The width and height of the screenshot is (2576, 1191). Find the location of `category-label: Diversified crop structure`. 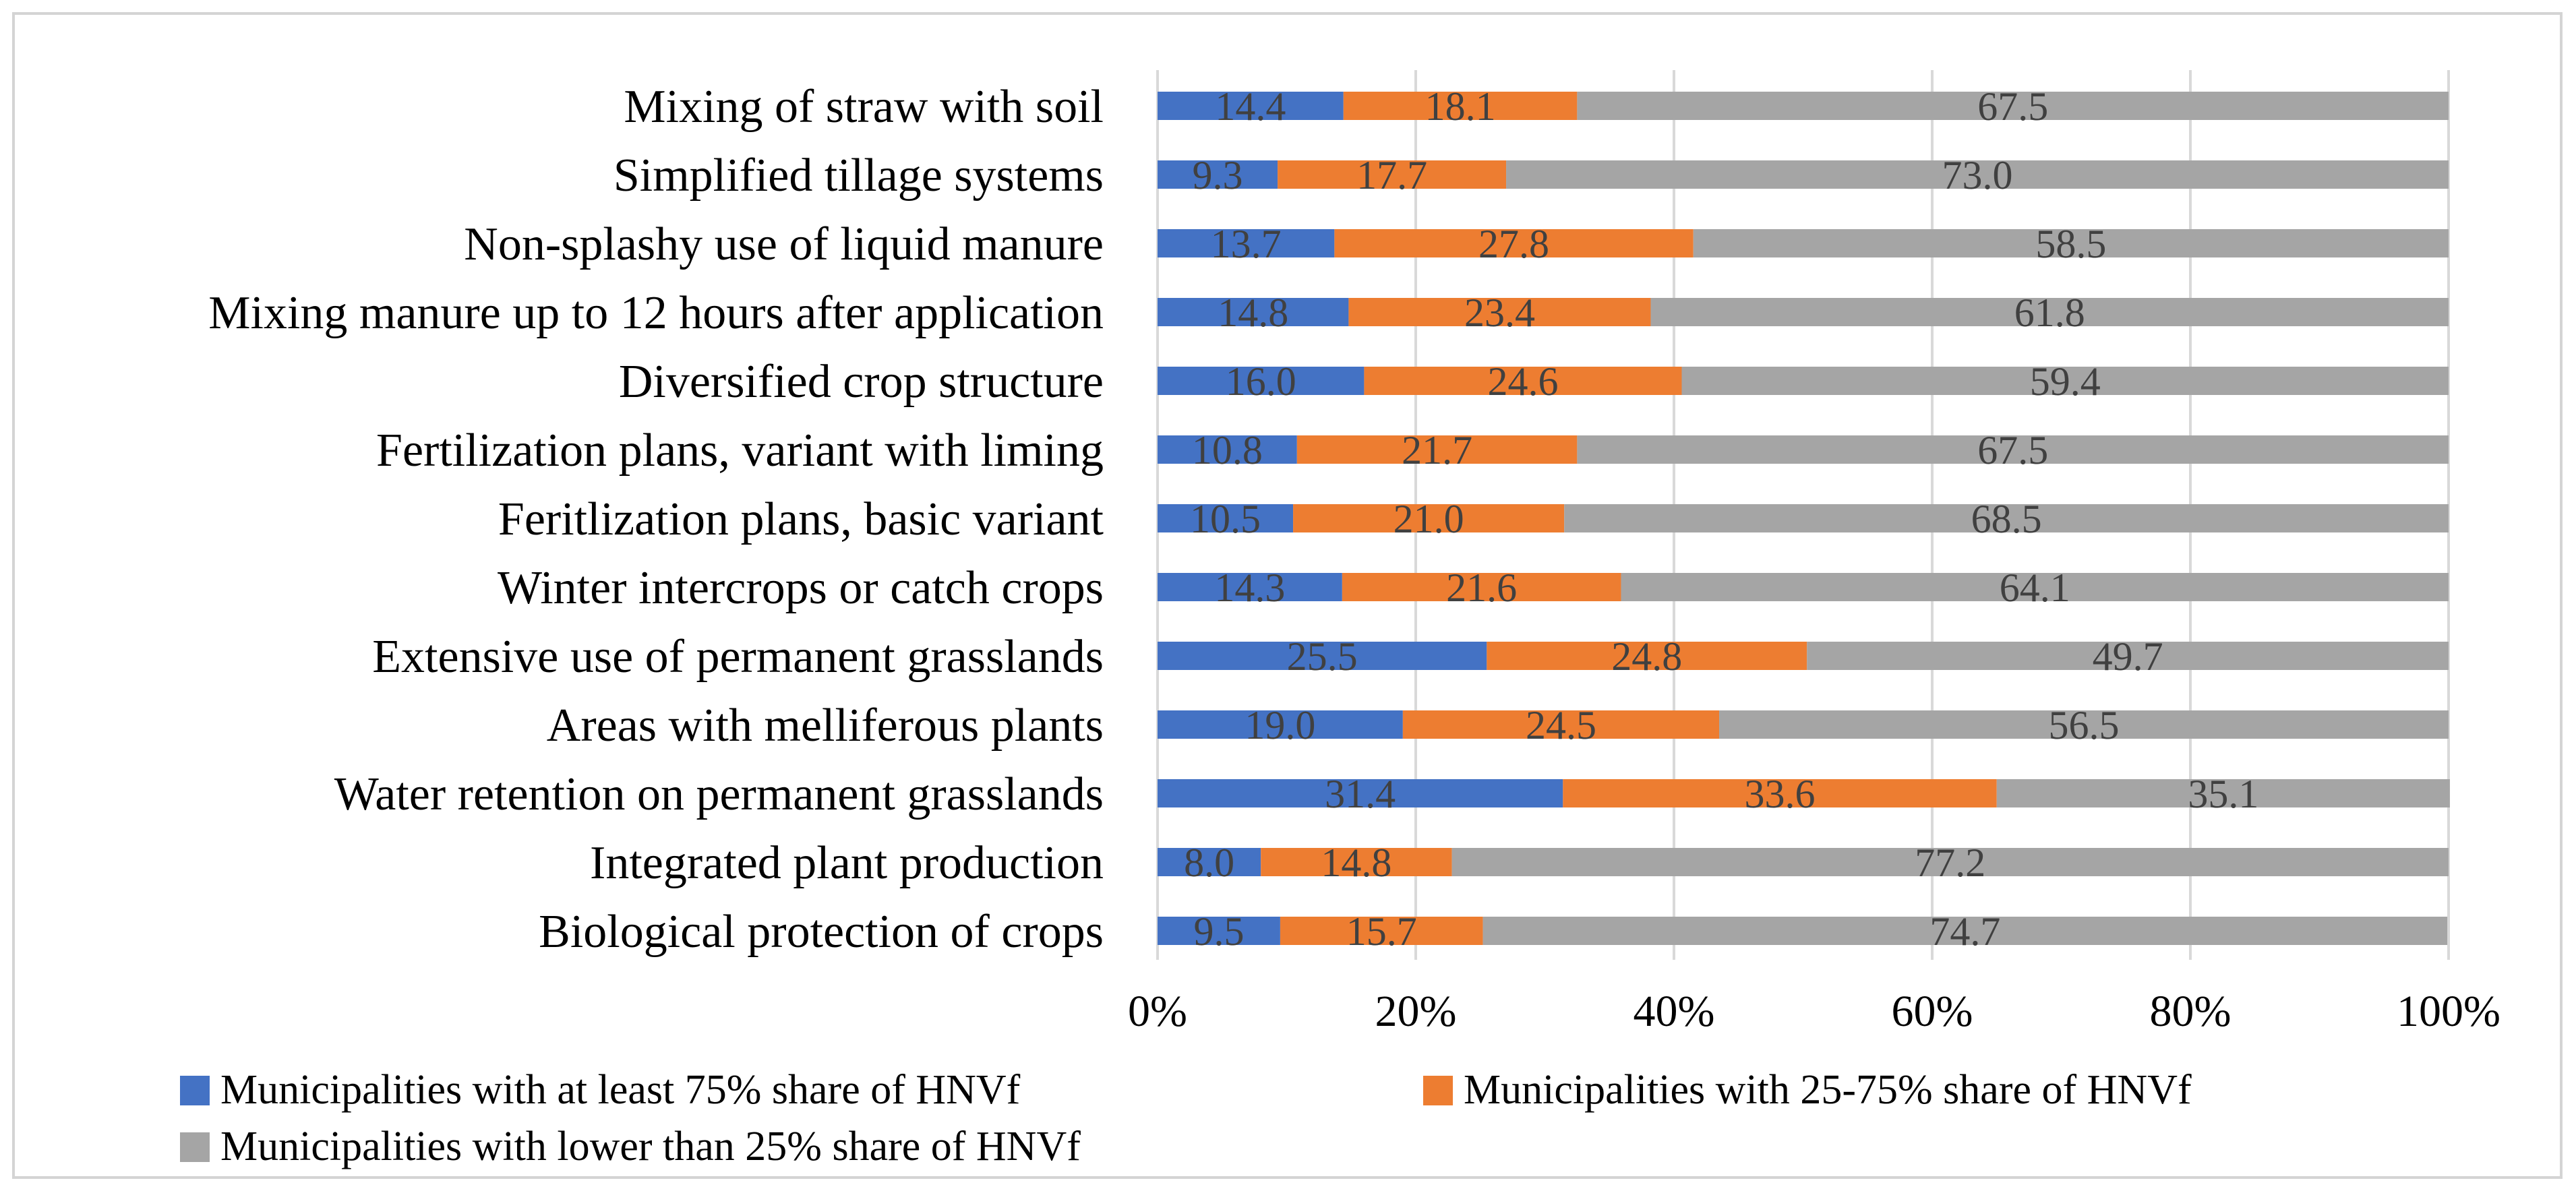

category-label: Diversified crop structure is located at coordinates (861, 382).